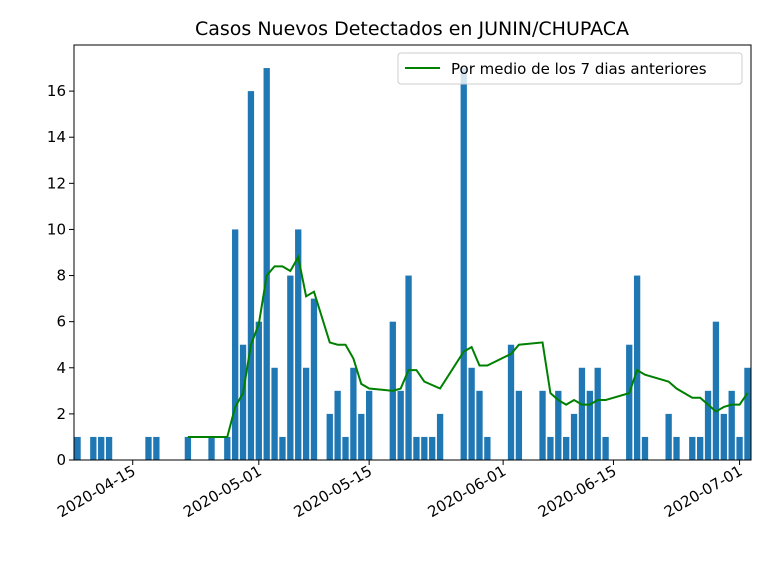 The image size is (768, 581). I want to click on x-tick-label: 2020-05-15, so click(333, 491).